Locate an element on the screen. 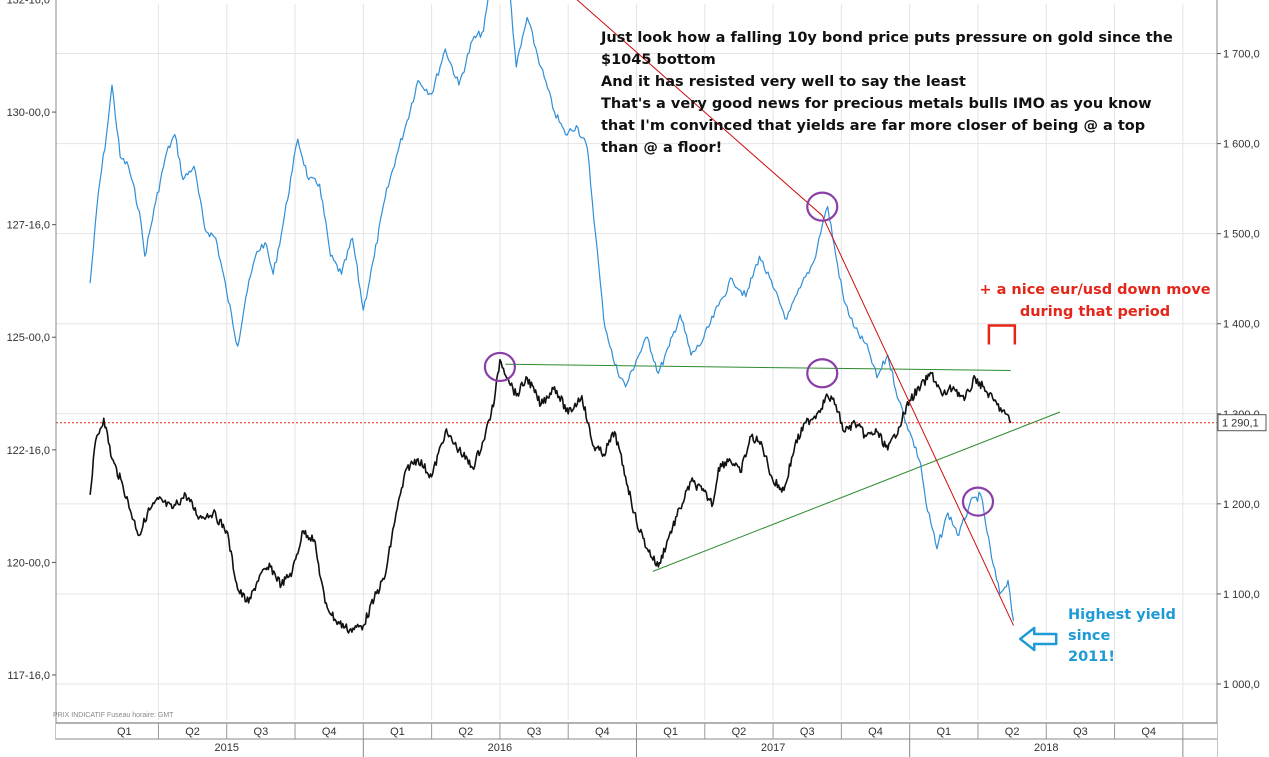 Image resolution: width=1269 pixels, height=757 pixels. right-axis-tick-label: 1 100,0 is located at coordinates (1241, 595).